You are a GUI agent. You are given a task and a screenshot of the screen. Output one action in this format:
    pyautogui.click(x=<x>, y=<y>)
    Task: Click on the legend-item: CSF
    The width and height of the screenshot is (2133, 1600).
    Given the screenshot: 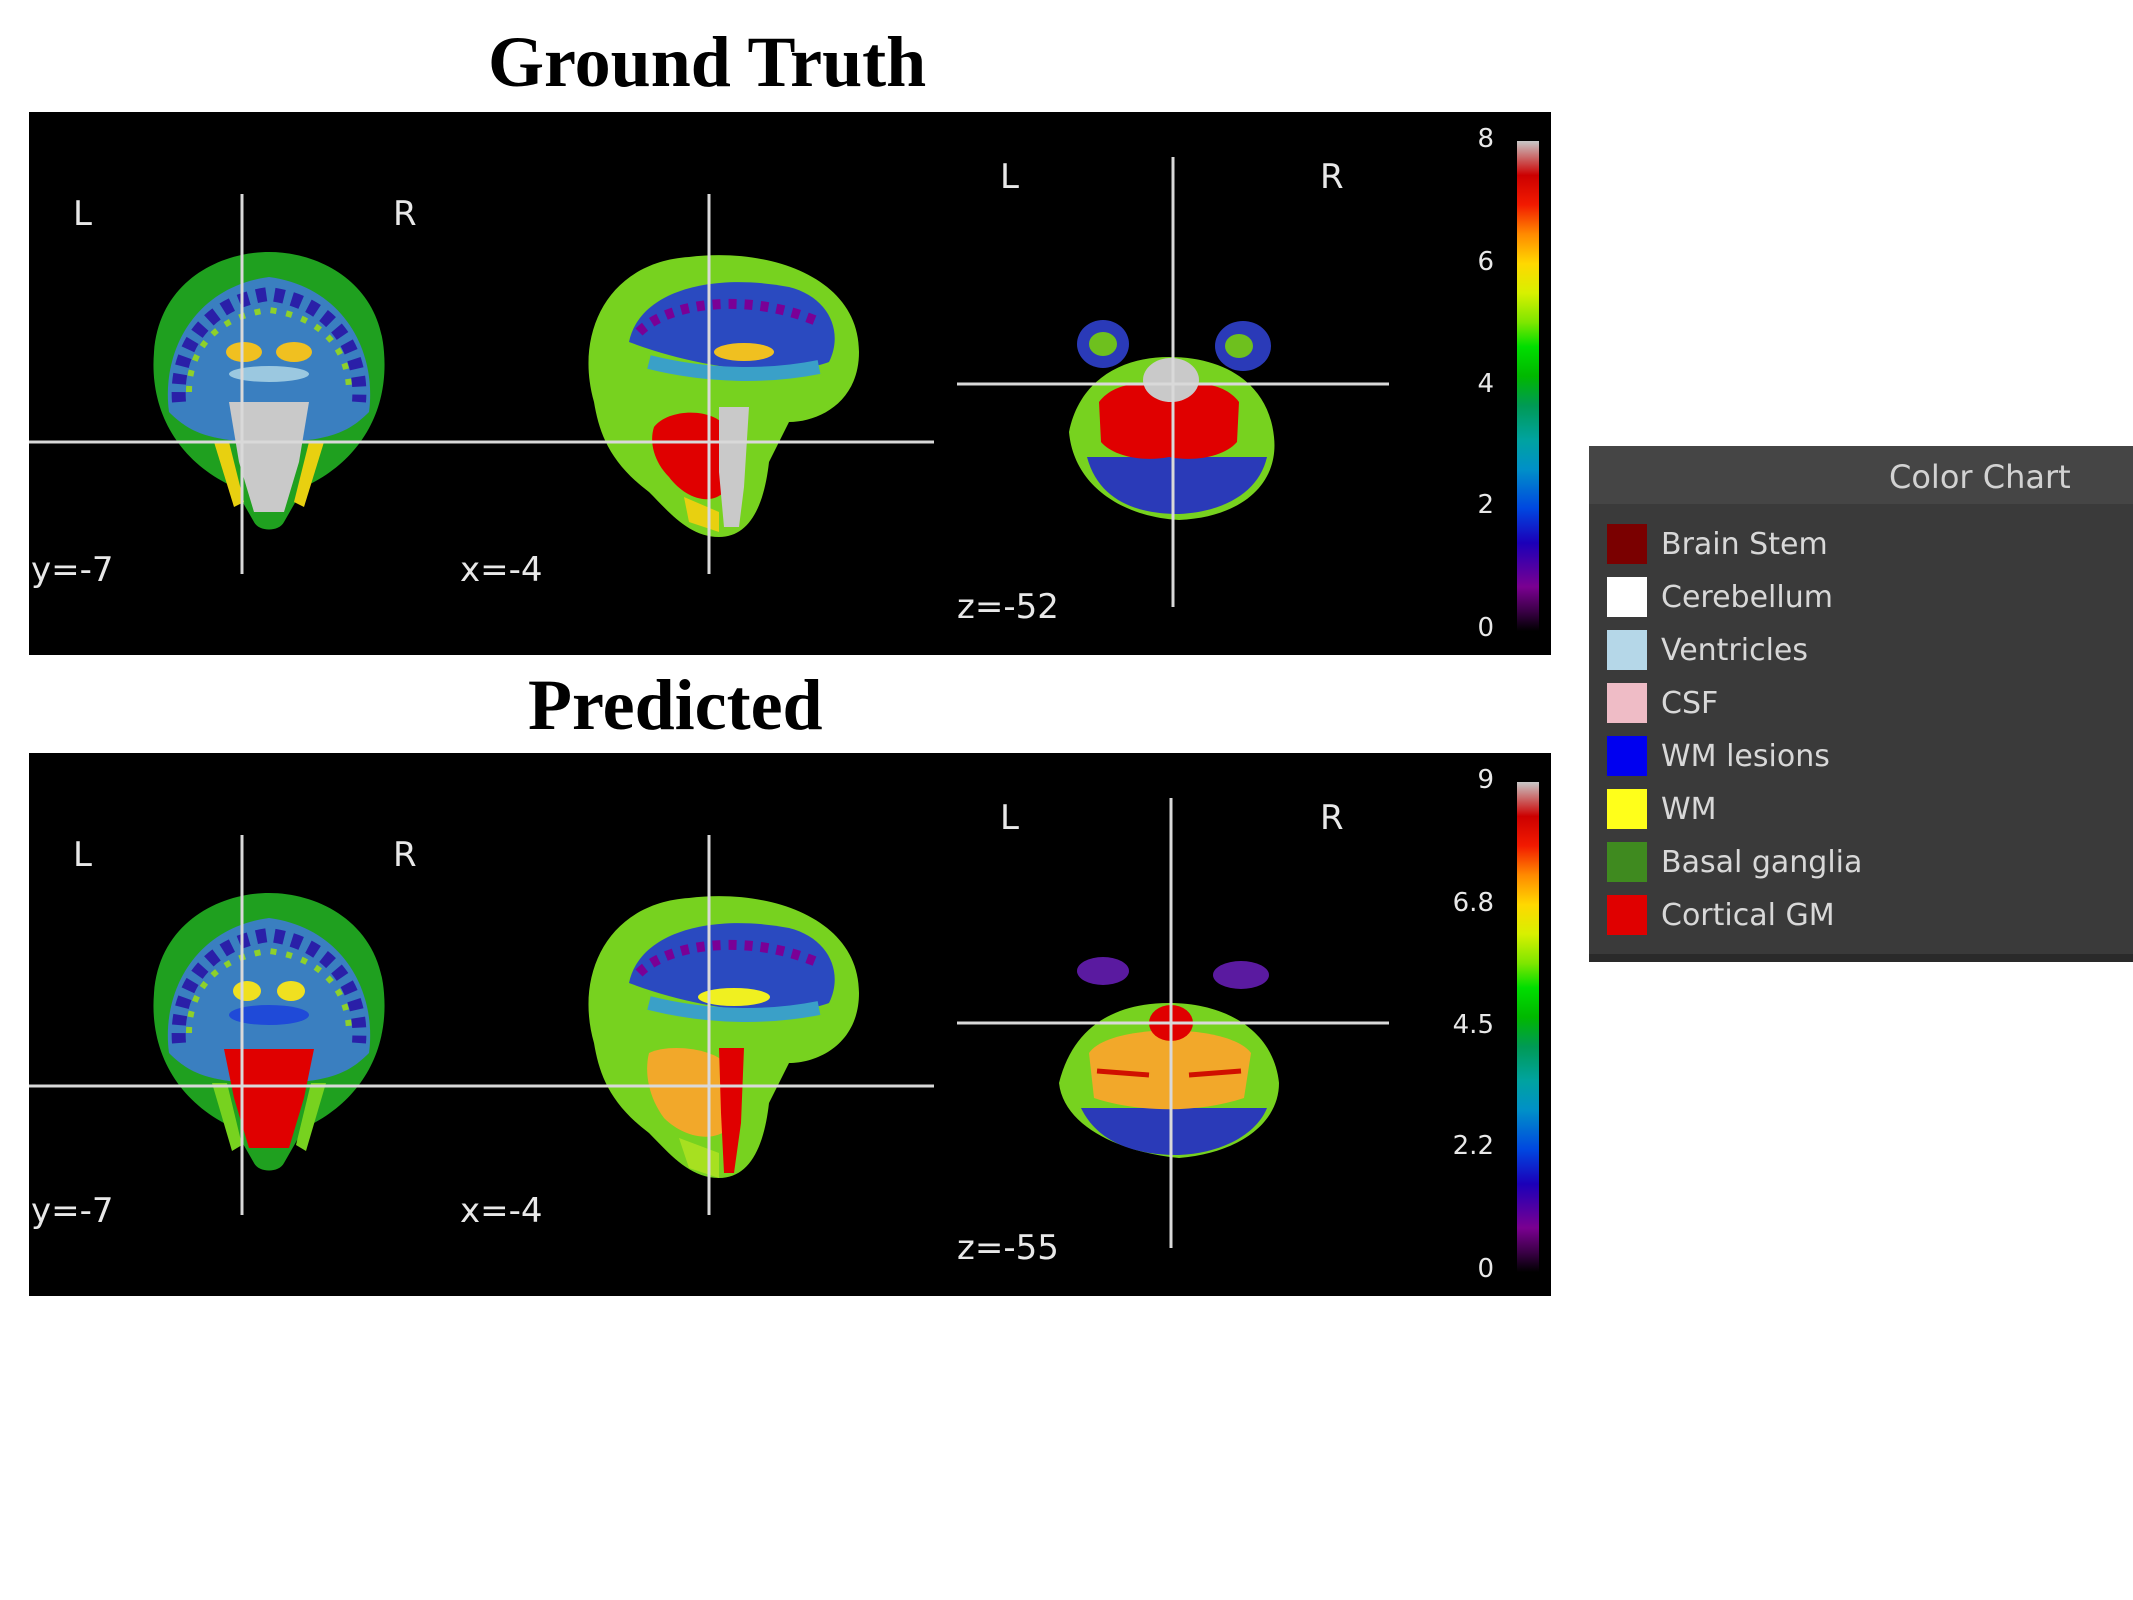 What is the action you would take?
    pyautogui.click(x=1662, y=703)
    